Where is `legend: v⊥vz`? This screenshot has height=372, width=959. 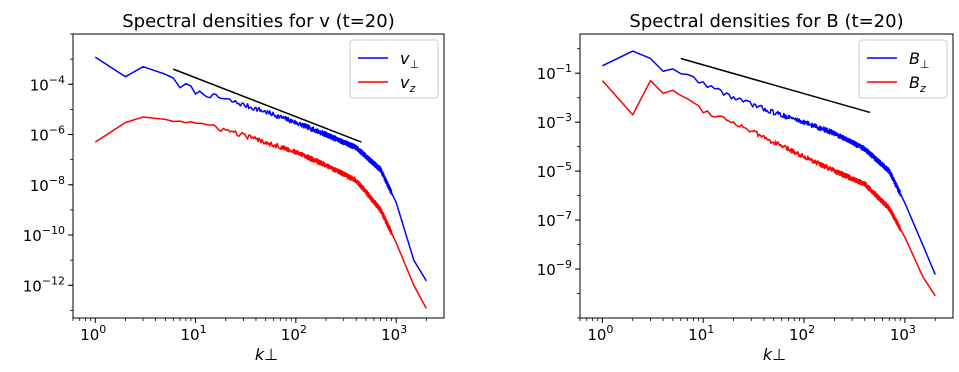 legend: v⊥vz is located at coordinates (394, 69).